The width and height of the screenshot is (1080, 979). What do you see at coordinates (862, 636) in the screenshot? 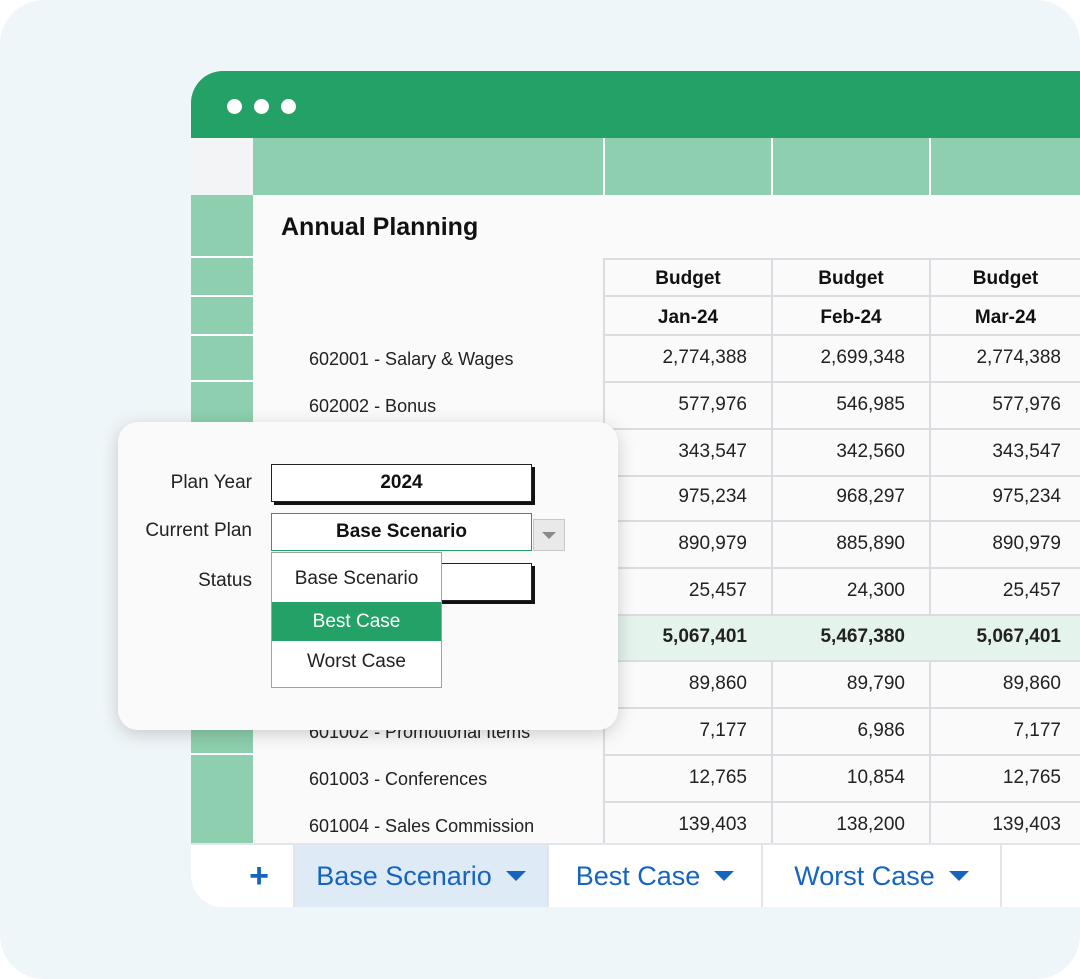
I see `table-cell: 5,467,380` at bounding box center [862, 636].